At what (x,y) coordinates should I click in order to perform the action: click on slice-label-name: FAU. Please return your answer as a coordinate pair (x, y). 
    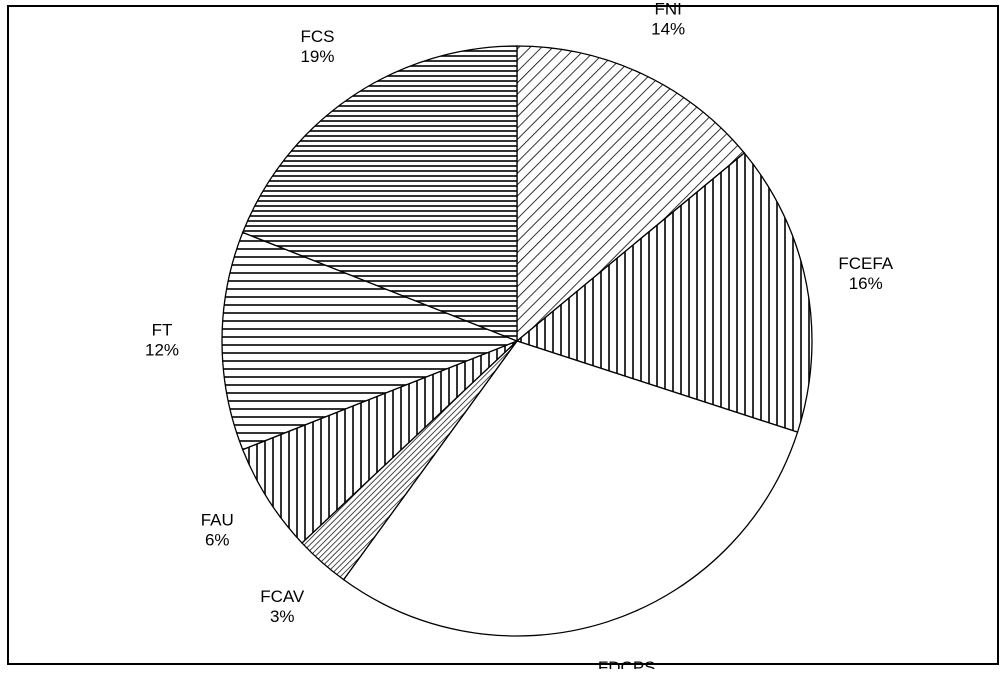
    Looking at the image, I should click on (217, 520).